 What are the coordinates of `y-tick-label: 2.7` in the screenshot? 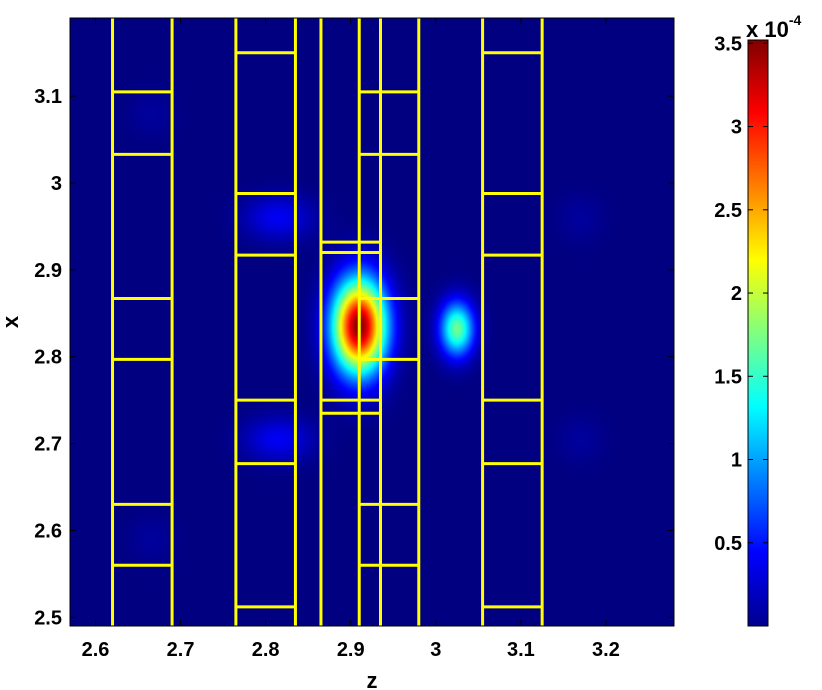 It's located at (48, 445).